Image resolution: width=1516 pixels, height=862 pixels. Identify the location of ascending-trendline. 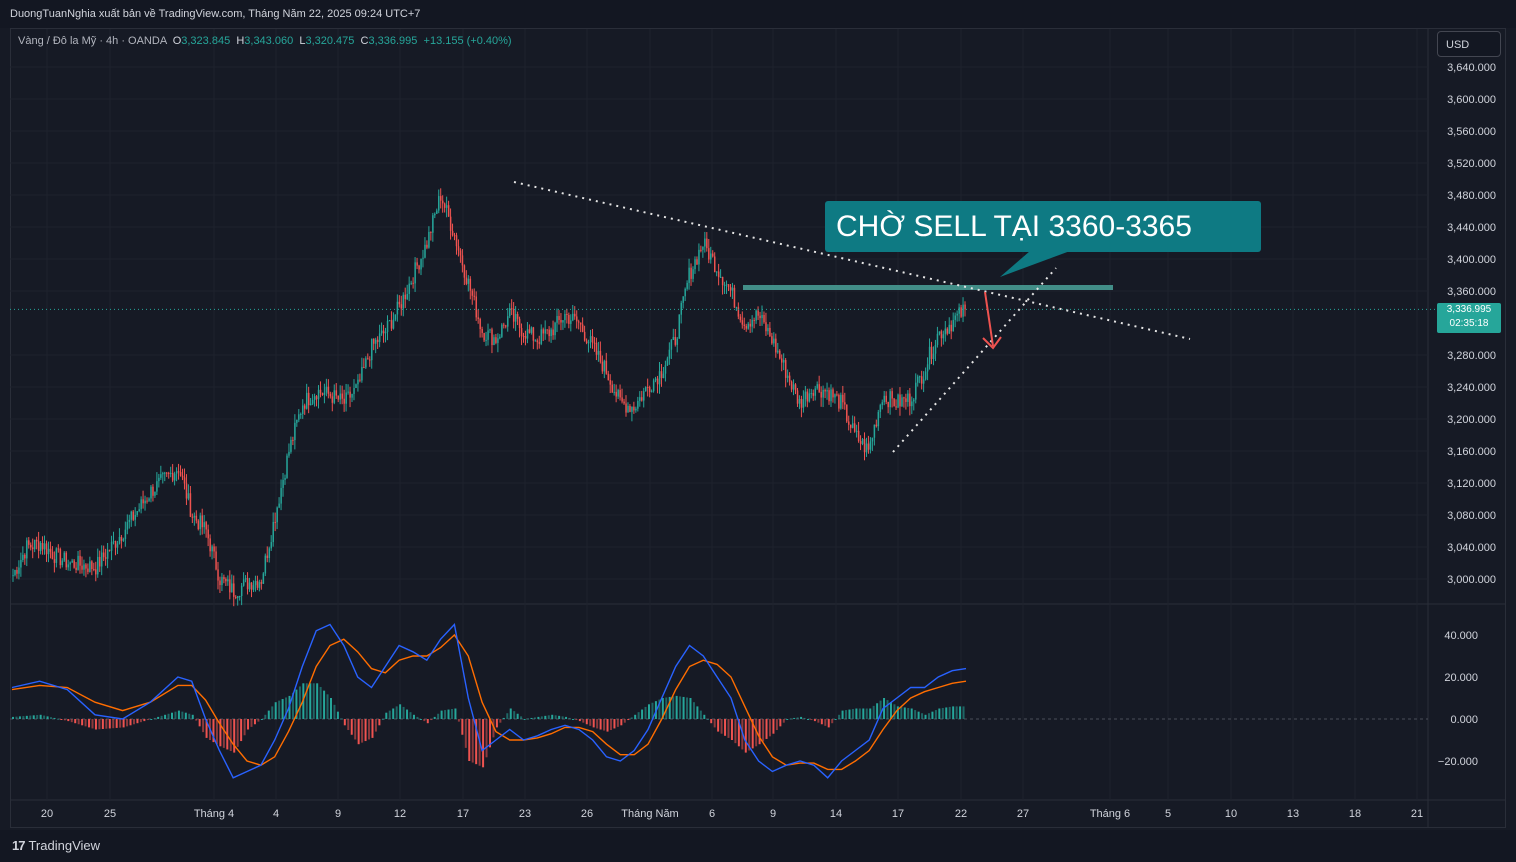
(974, 360).